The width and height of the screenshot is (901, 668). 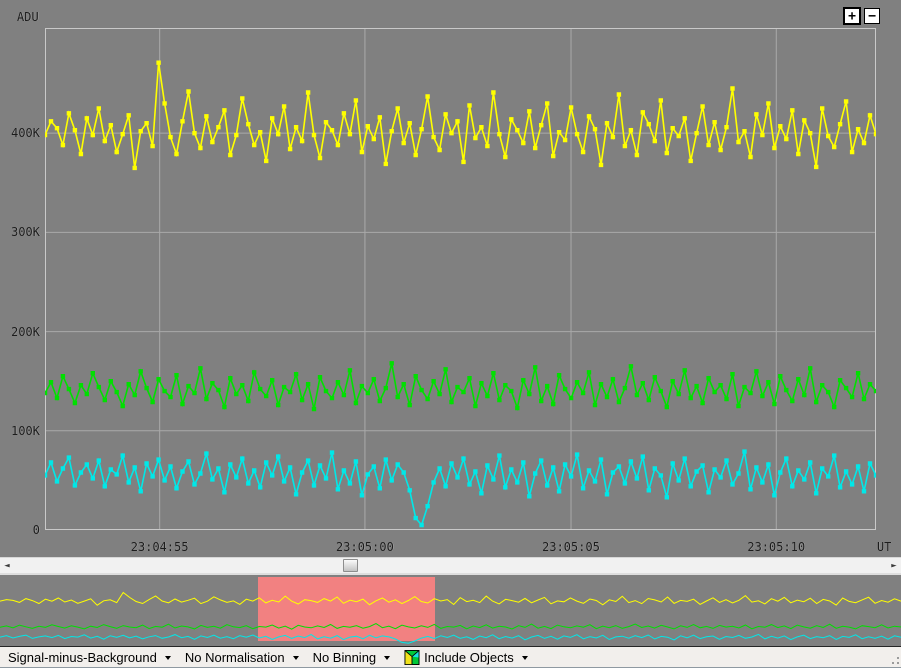 What do you see at coordinates (571, 547) in the screenshot?
I see `x-tick-label: 23:05:05` at bounding box center [571, 547].